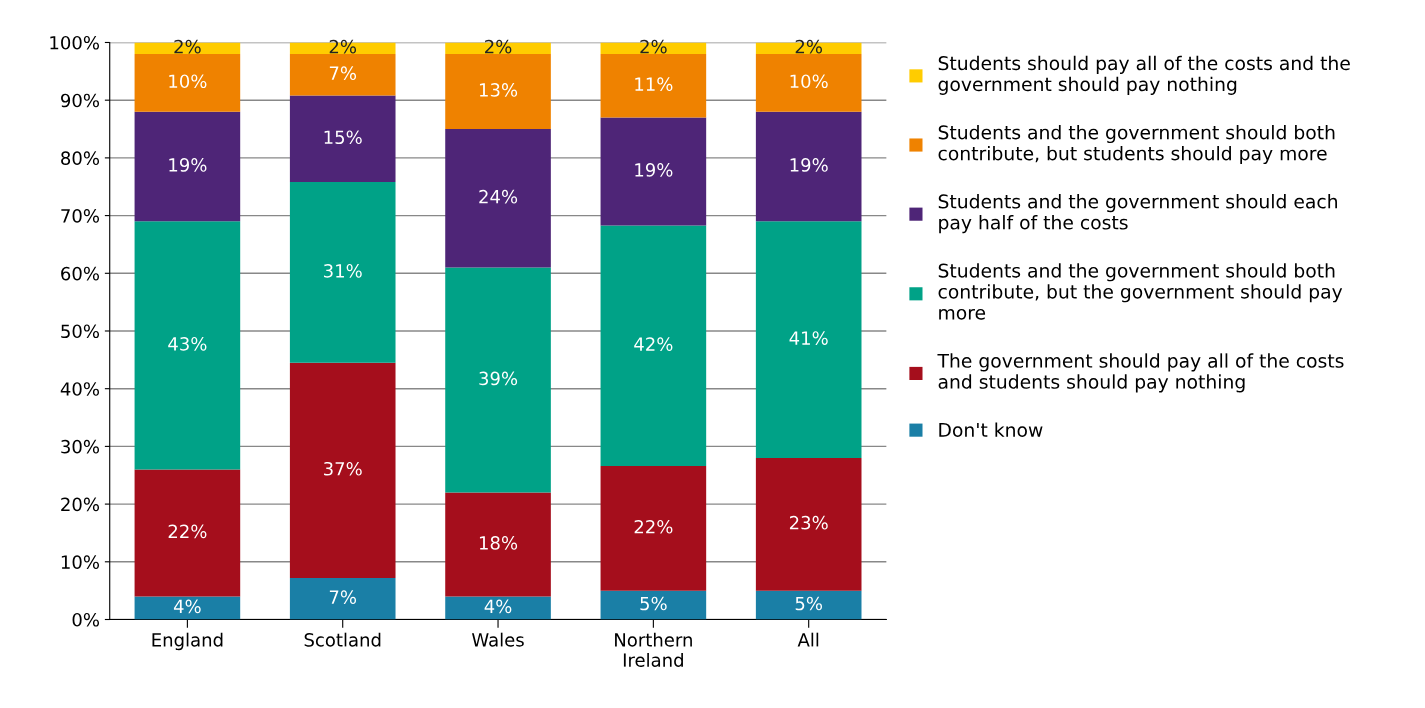 This screenshot has width=1425, height=708. I want to click on data-label: 11%, so click(654, 84).